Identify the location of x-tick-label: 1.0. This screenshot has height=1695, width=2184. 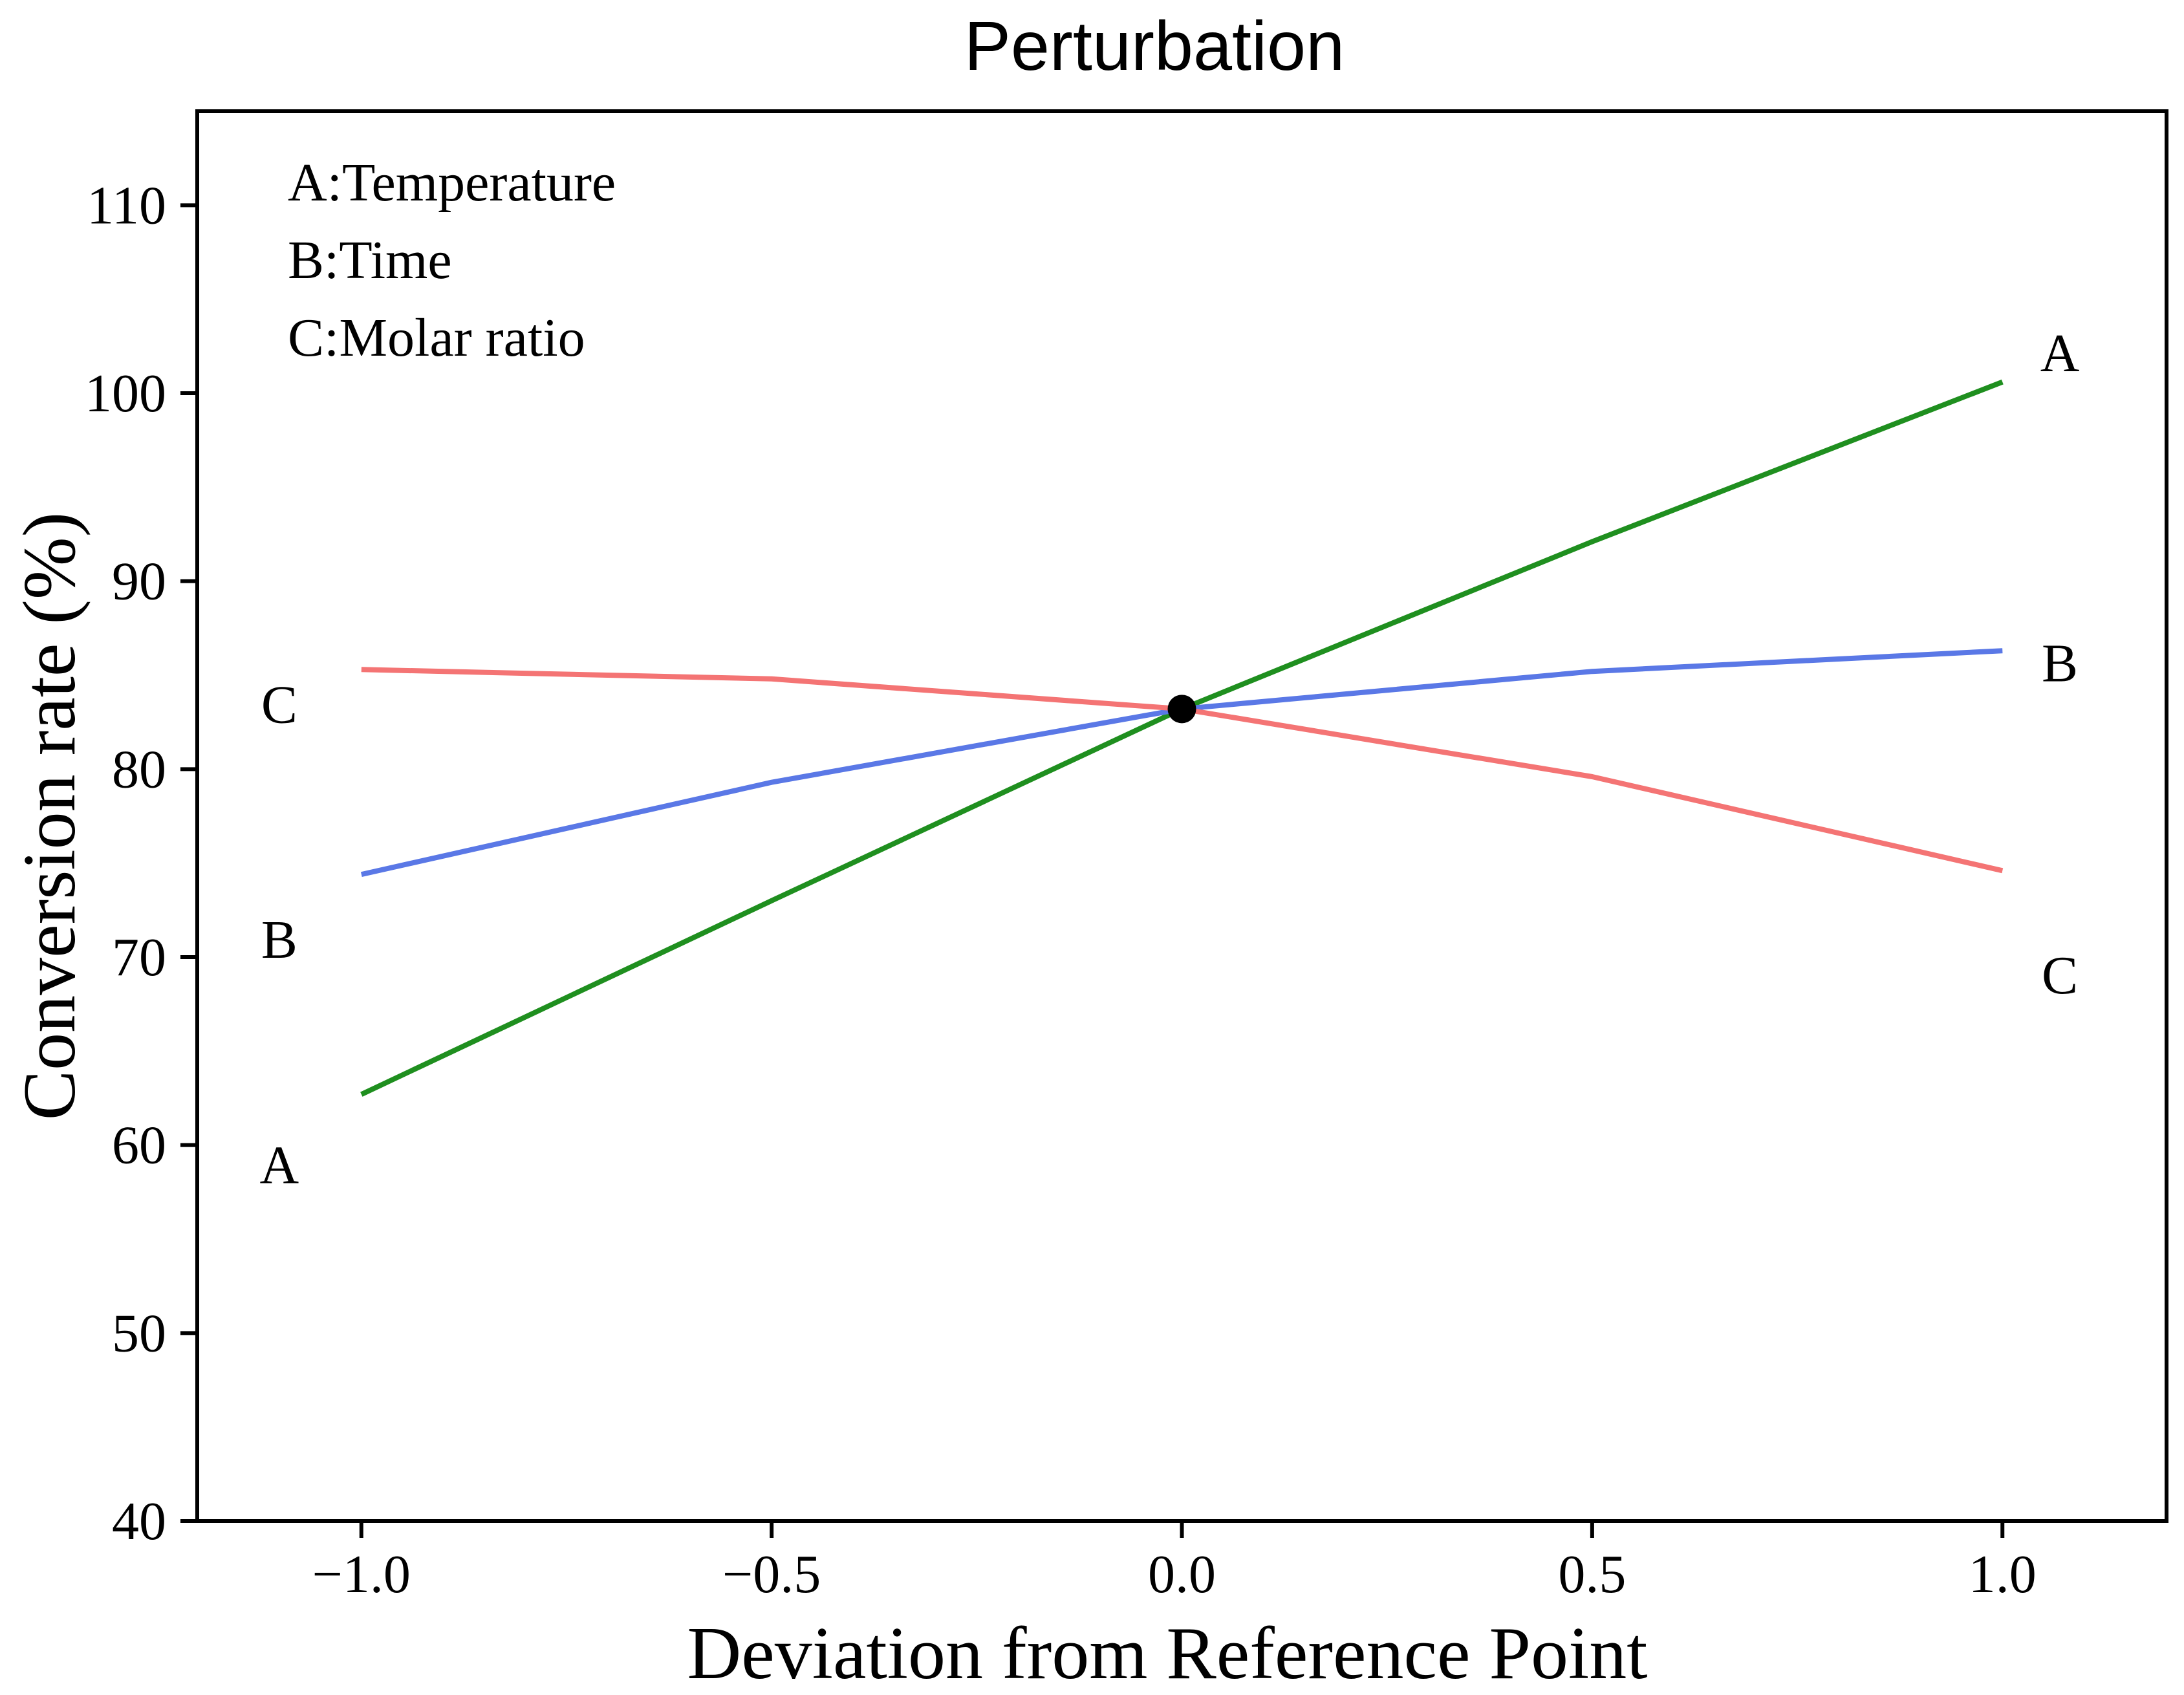
(2003, 1574).